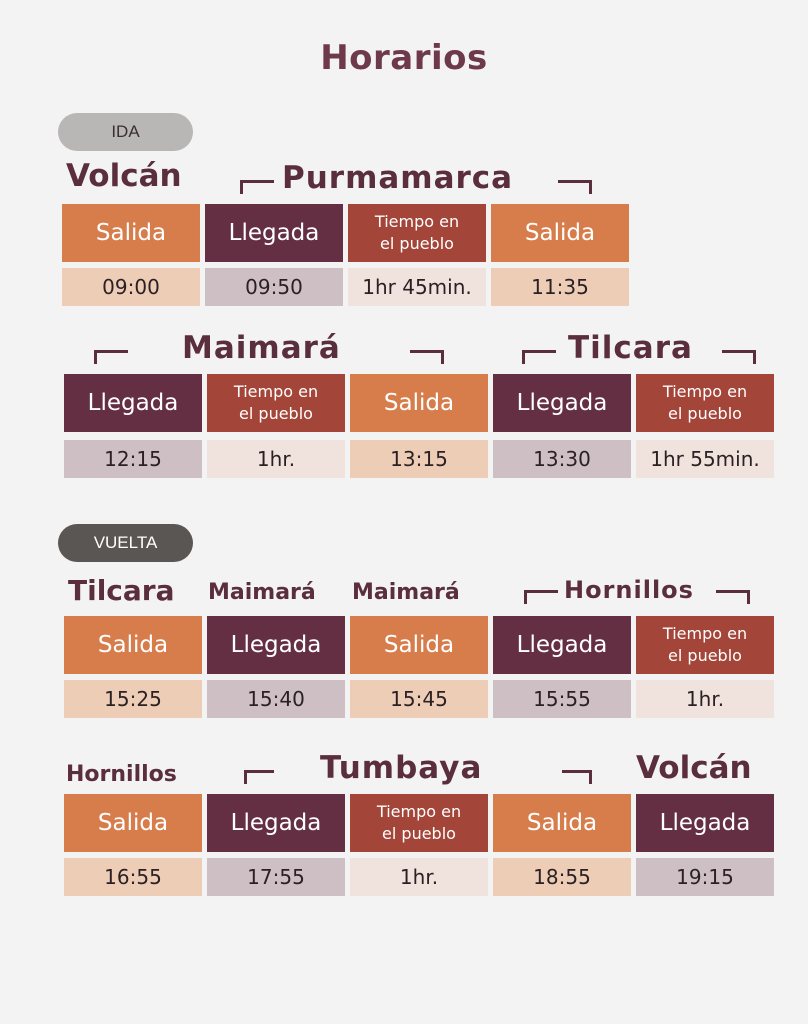  I want to click on time-cell: 19:15, so click(705, 877).